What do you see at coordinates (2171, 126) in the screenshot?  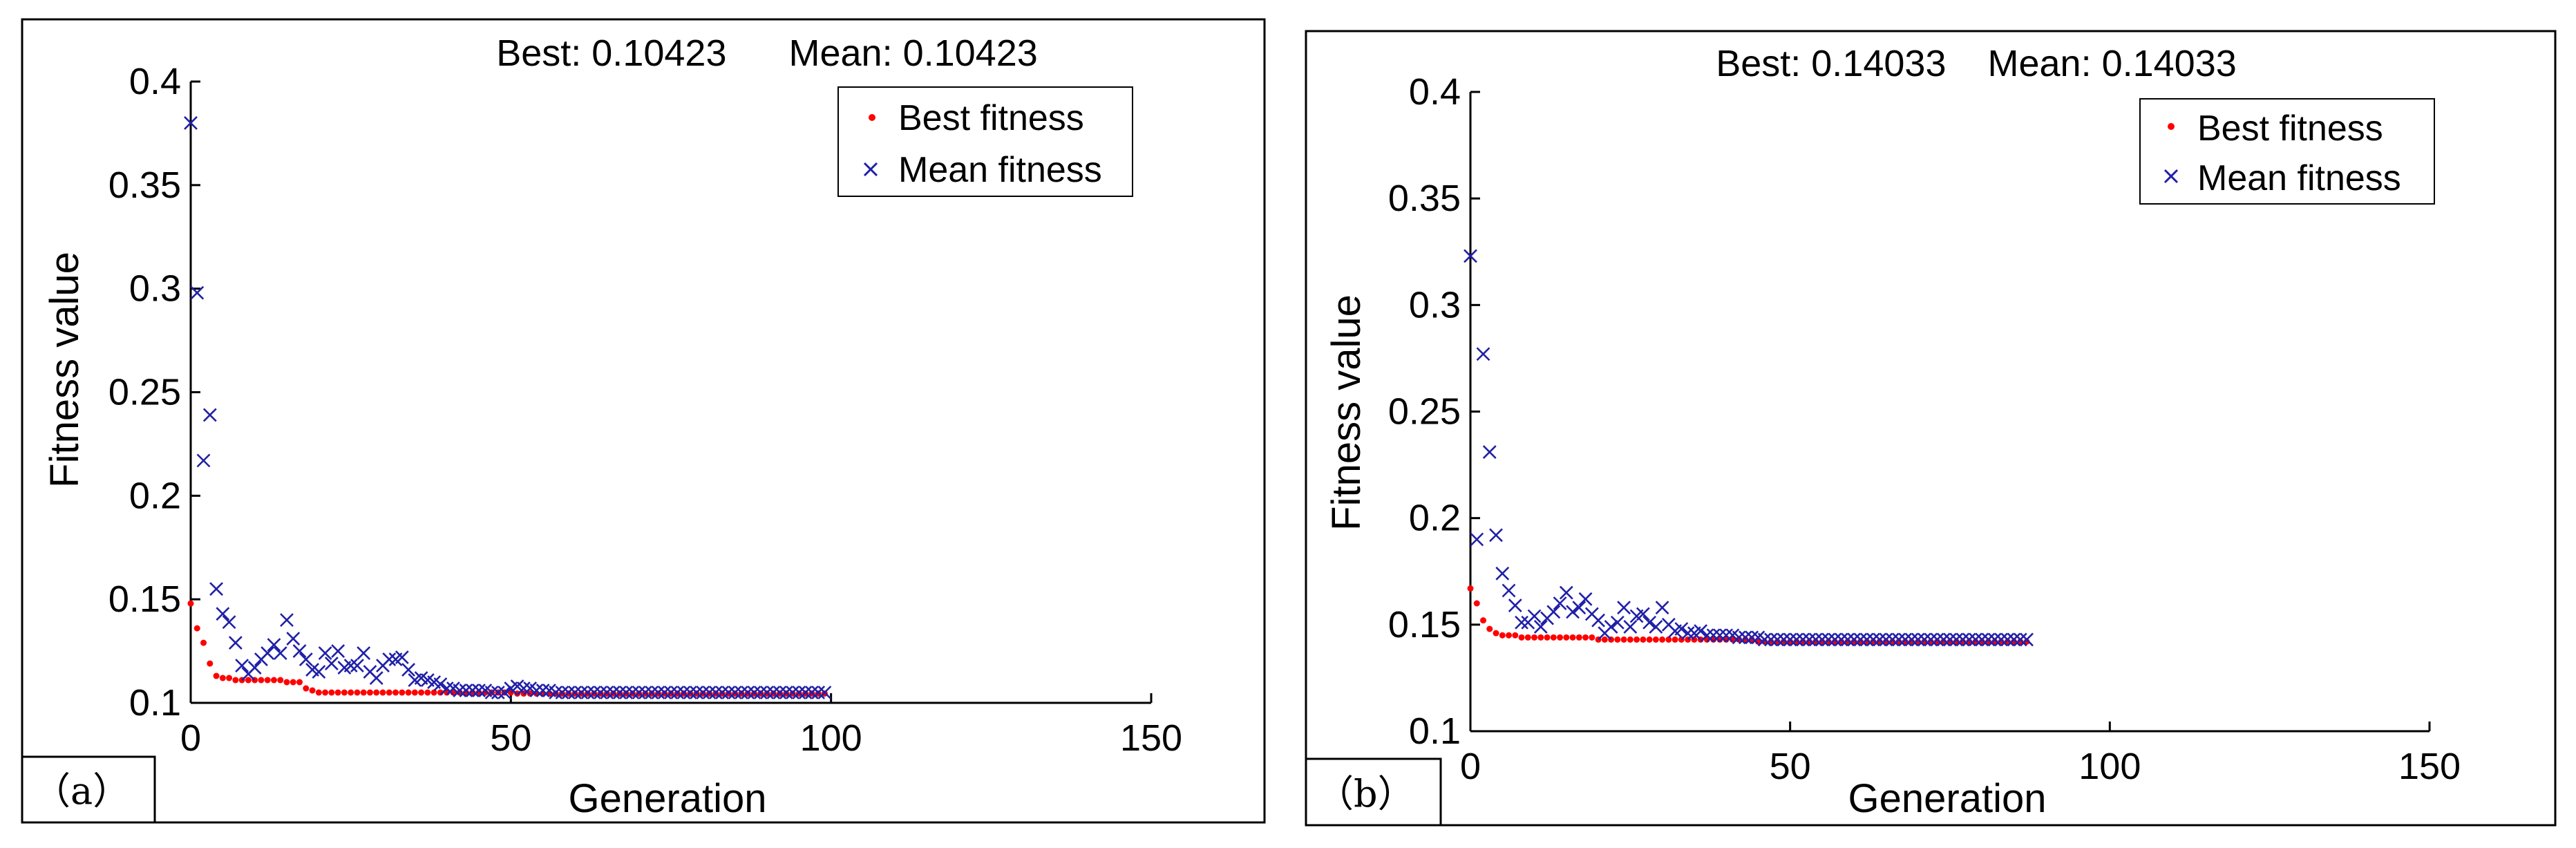 I see `panel-b-legend-best-marker` at bounding box center [2171, 126].